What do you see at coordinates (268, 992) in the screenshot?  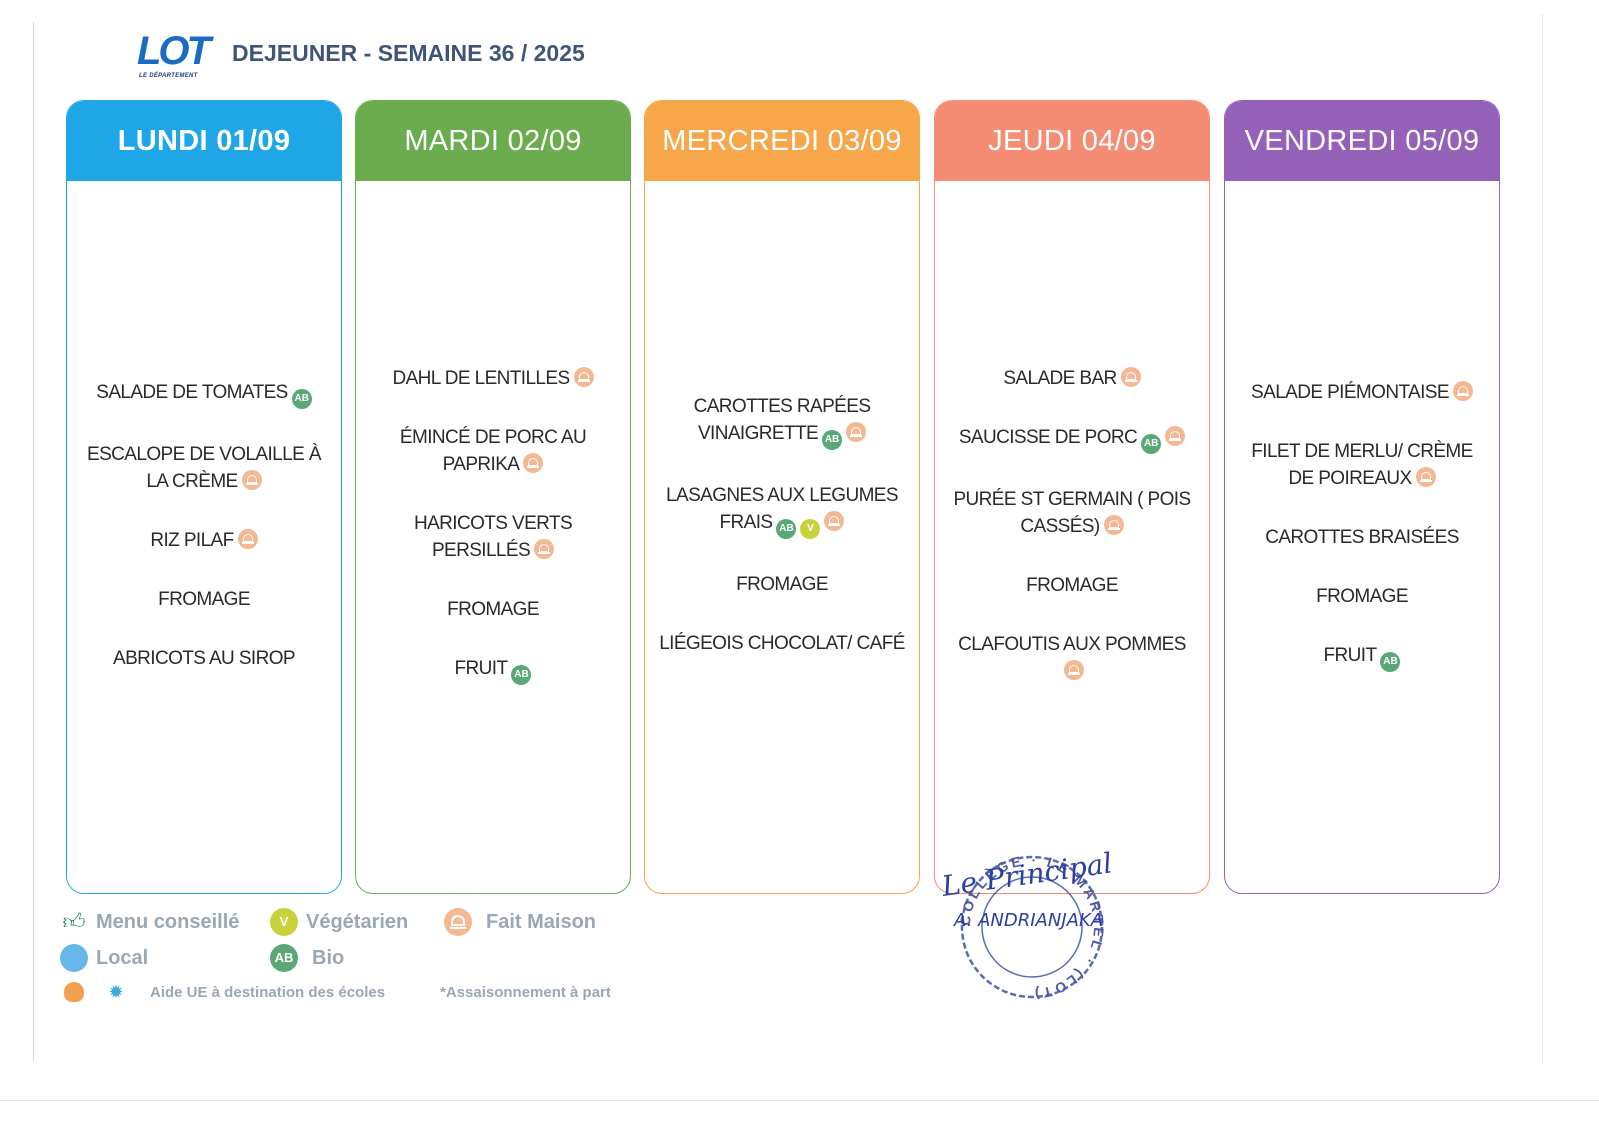 I see `legend-aide-ue: Aide UE à destination des écoles` at bounding box center [268, 992].